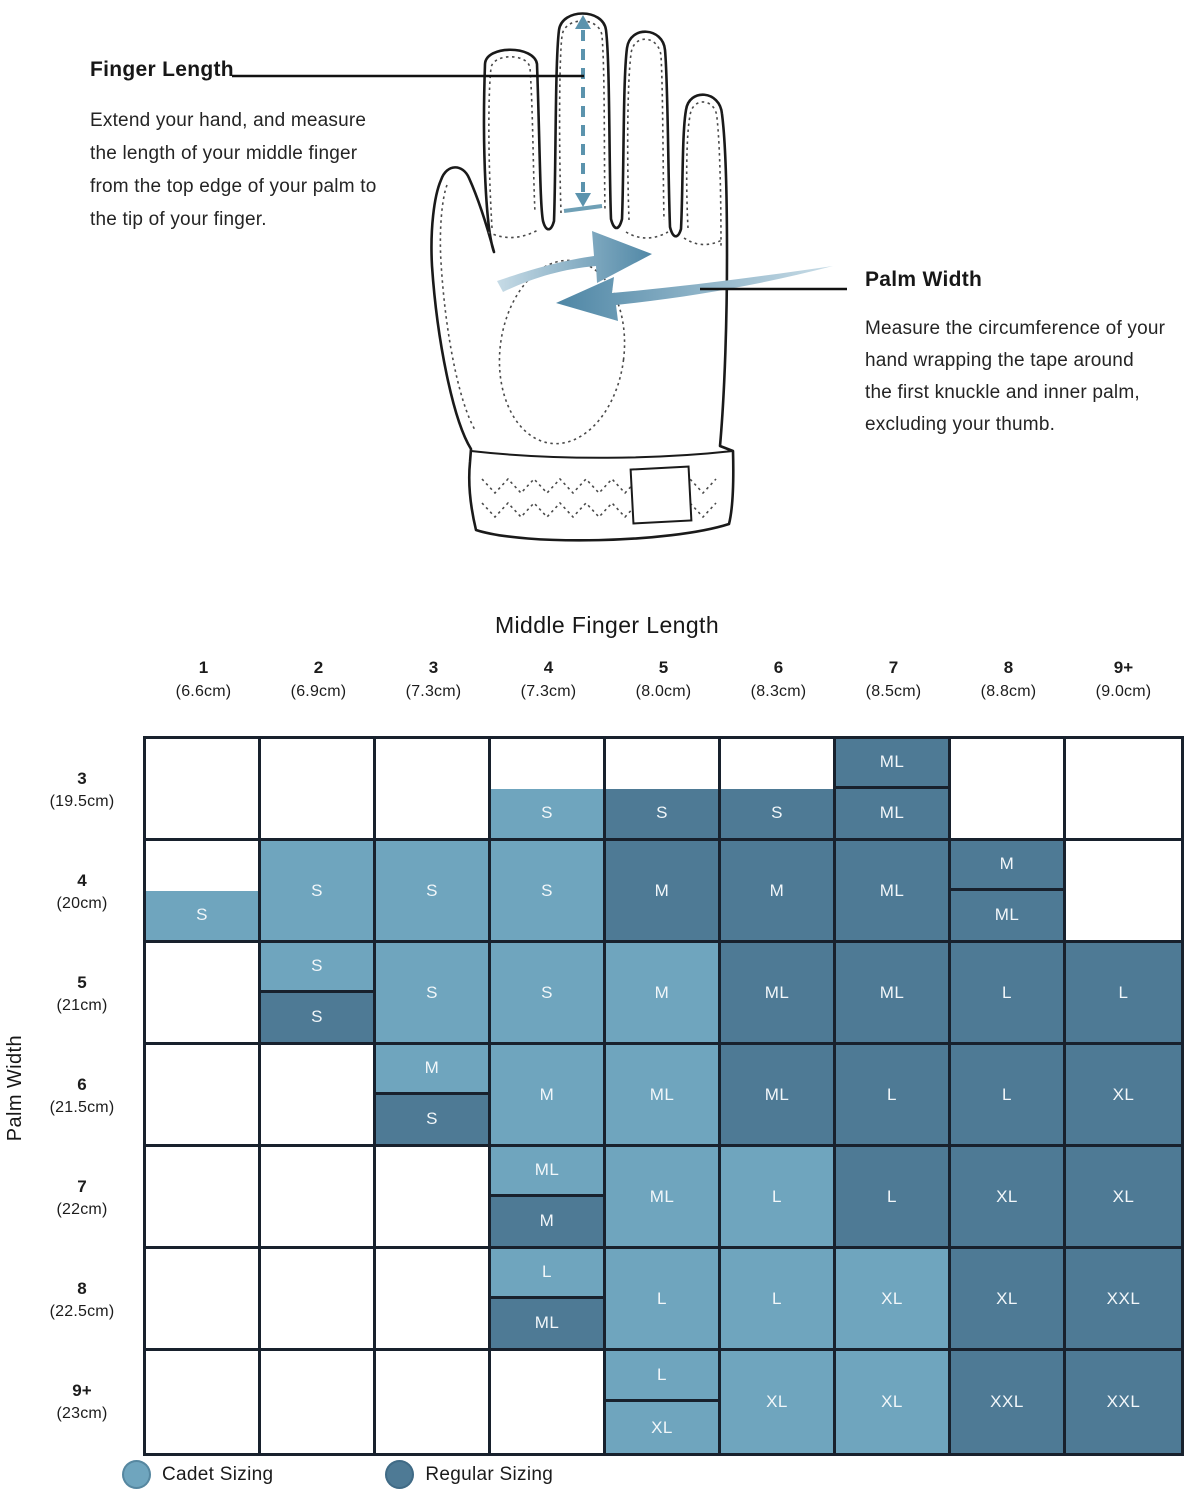  What do you see at coordinates (162, 69) in the screenshot?
I see `finger-length-title: Finger Length` at bounding box center [162, 69].